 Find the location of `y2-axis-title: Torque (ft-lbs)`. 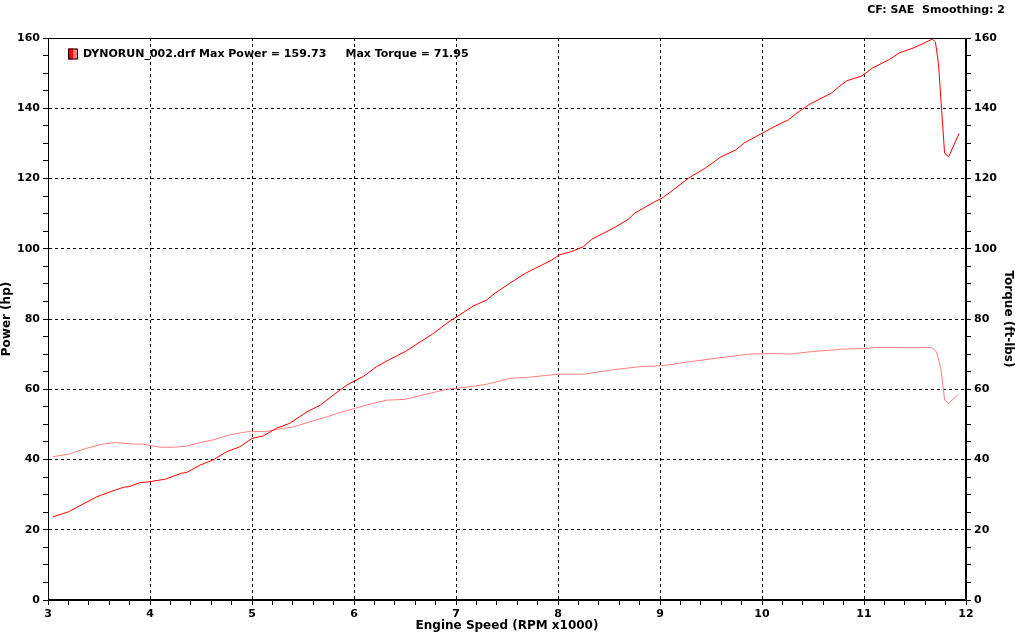

y2-axis-title: Torque (ft-lbs) is located at coordinates (1008, 319).